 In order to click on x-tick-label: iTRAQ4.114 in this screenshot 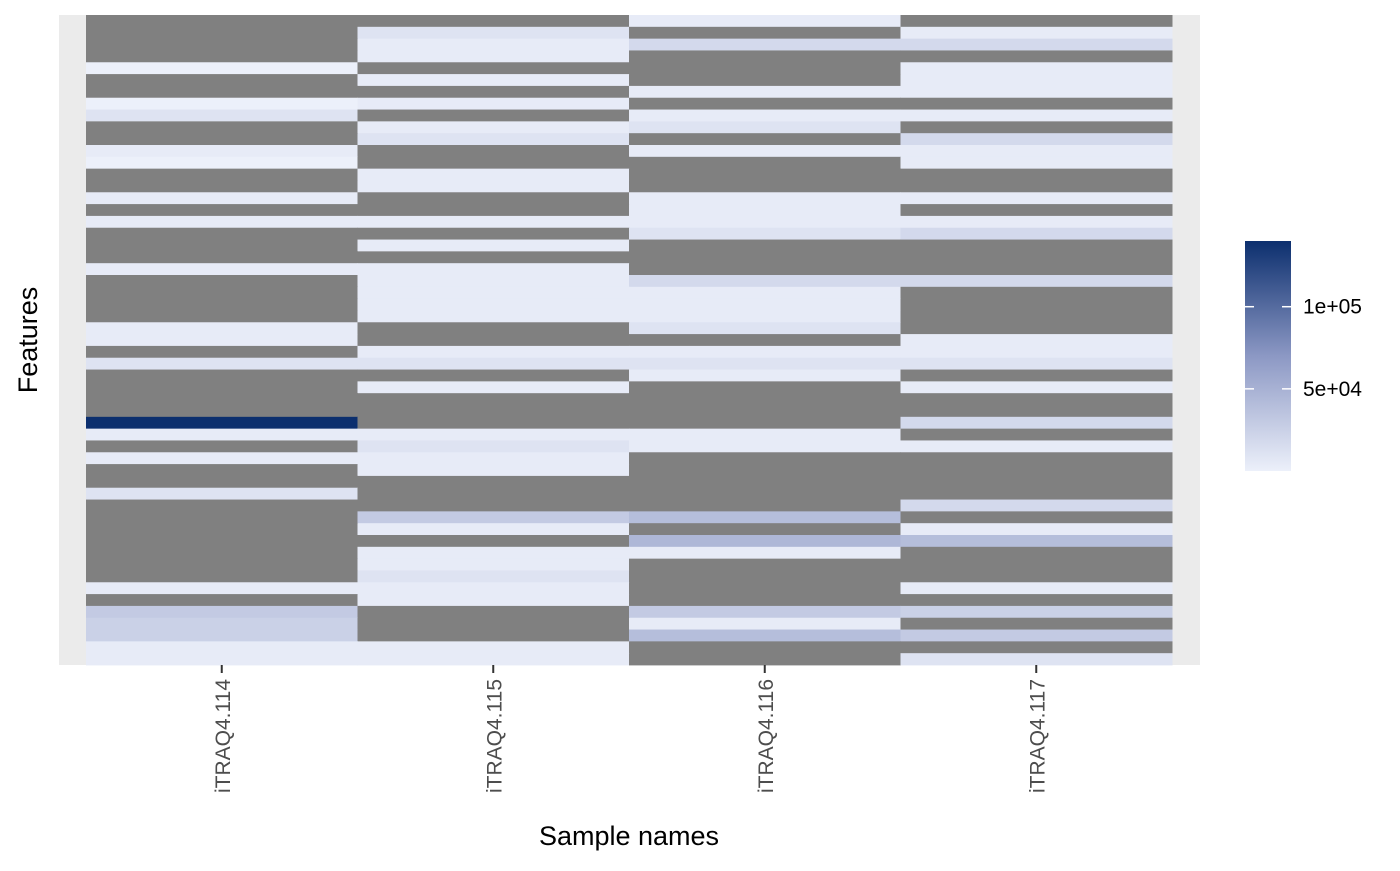, I will do `click(223, 736)`.